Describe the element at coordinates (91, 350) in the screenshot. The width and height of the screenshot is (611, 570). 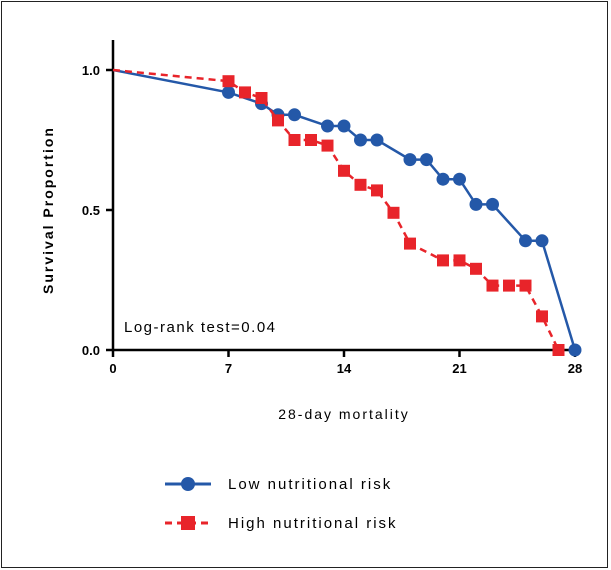
I see `y-tick-label: 0.0` at that location.